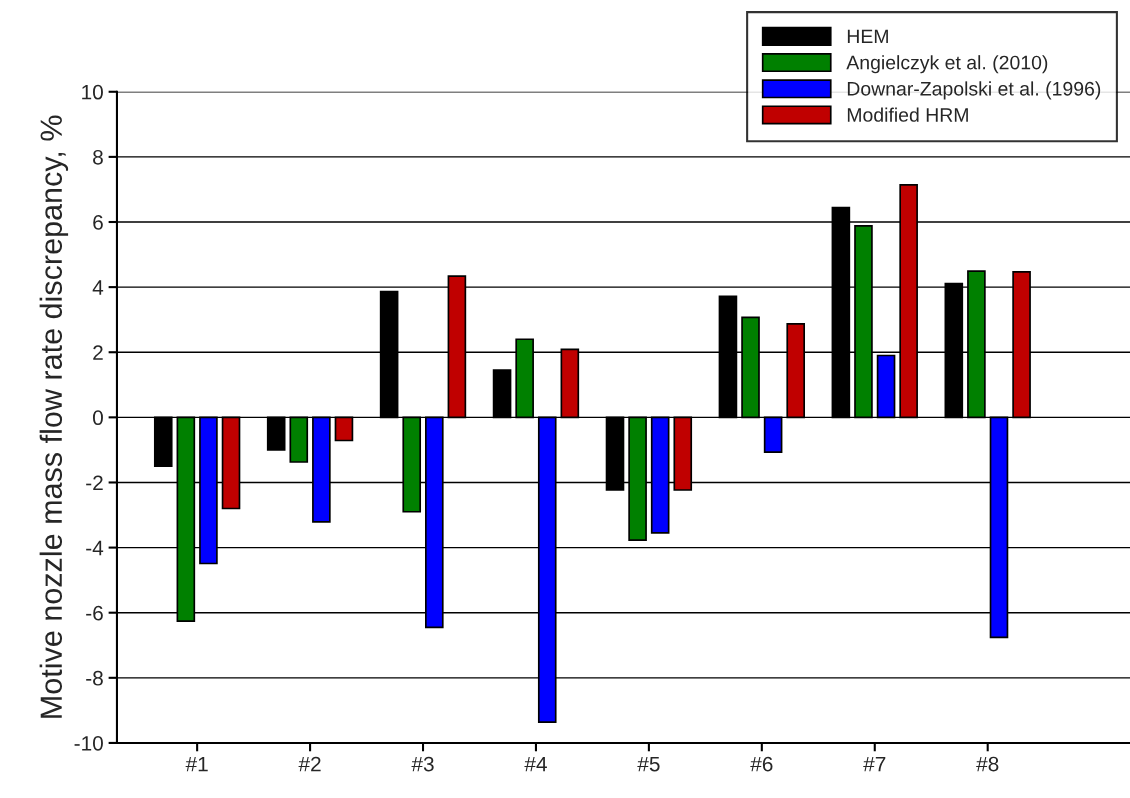 This screenshot has height=798, width=1130. Describe the element at coordinates (98, 352) in the screenshot. I see `y-tick-label: 2` at that location.